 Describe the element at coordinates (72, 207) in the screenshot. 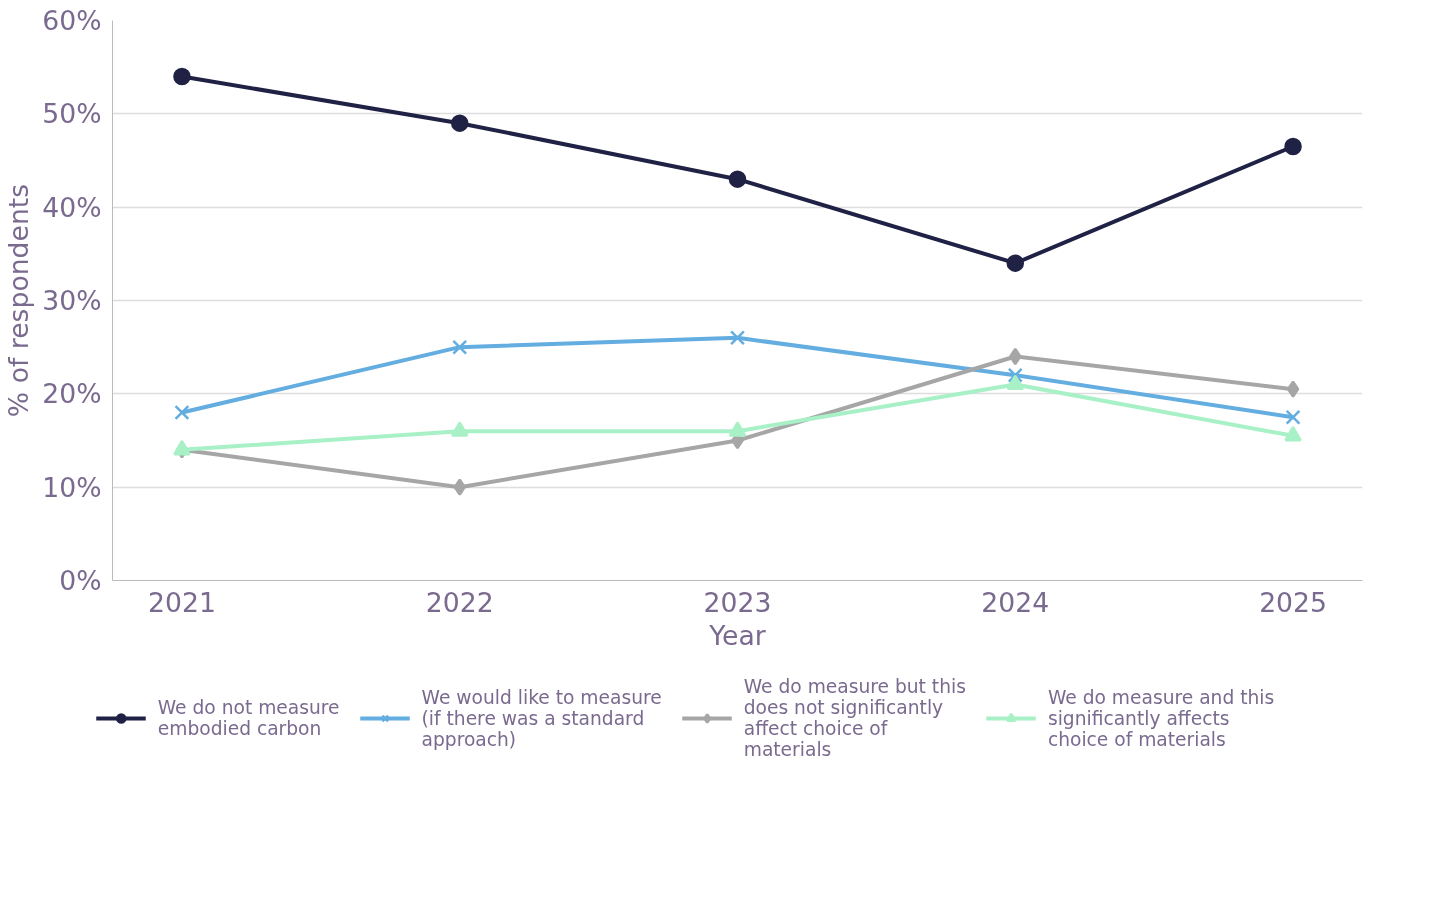

I see `y-tick-label: 40%` at that location.